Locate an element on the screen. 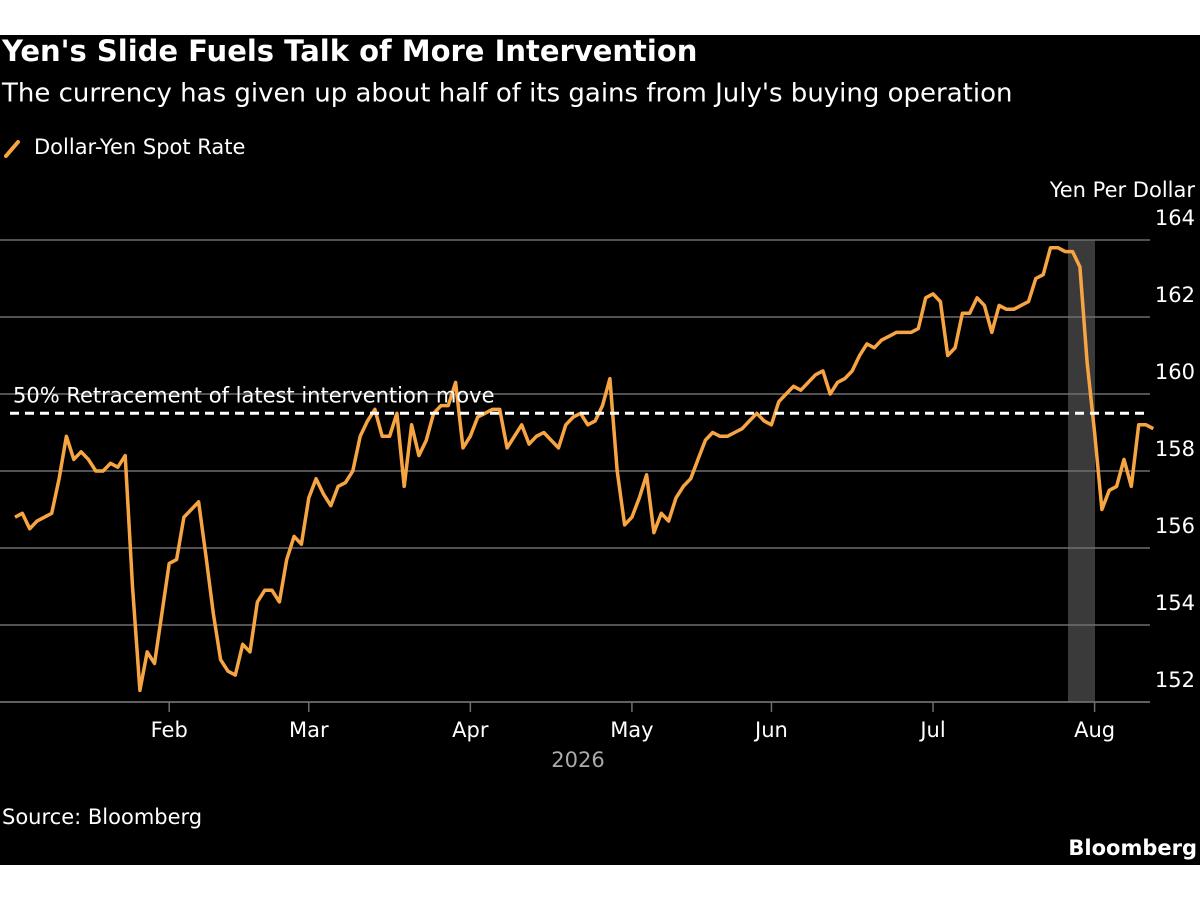 The width and height of the screenshot is (1200, 900). x-tick-label: May is located at coordinates (631, 730).